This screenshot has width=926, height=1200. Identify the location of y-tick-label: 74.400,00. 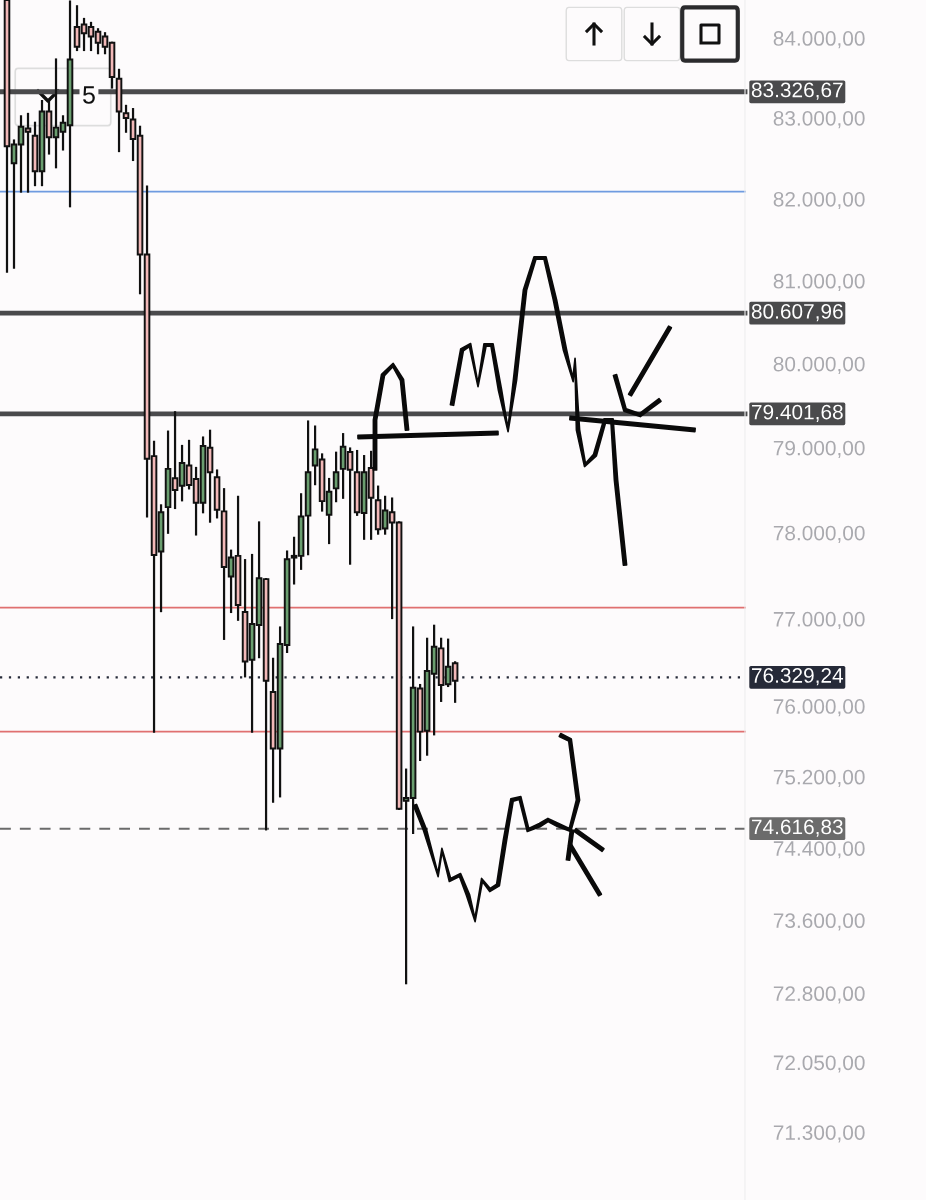
(819, 850).